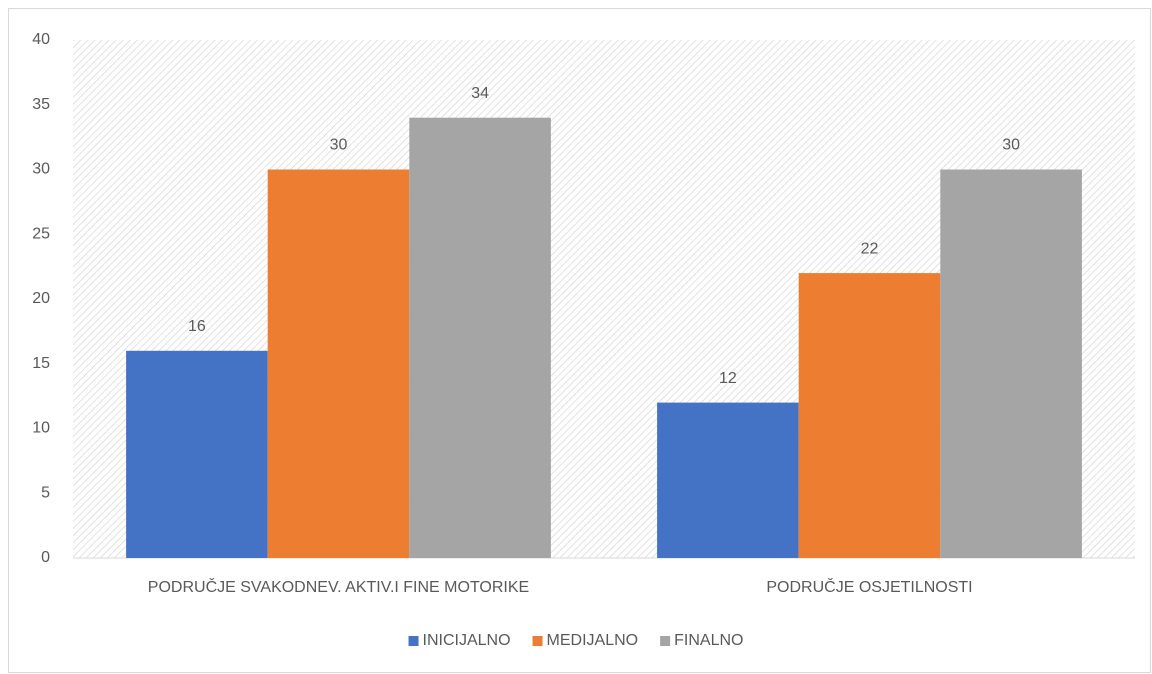  Describe the element at coordinates (480, 93) in the screenshot. I see `data-label: 34` at that location.